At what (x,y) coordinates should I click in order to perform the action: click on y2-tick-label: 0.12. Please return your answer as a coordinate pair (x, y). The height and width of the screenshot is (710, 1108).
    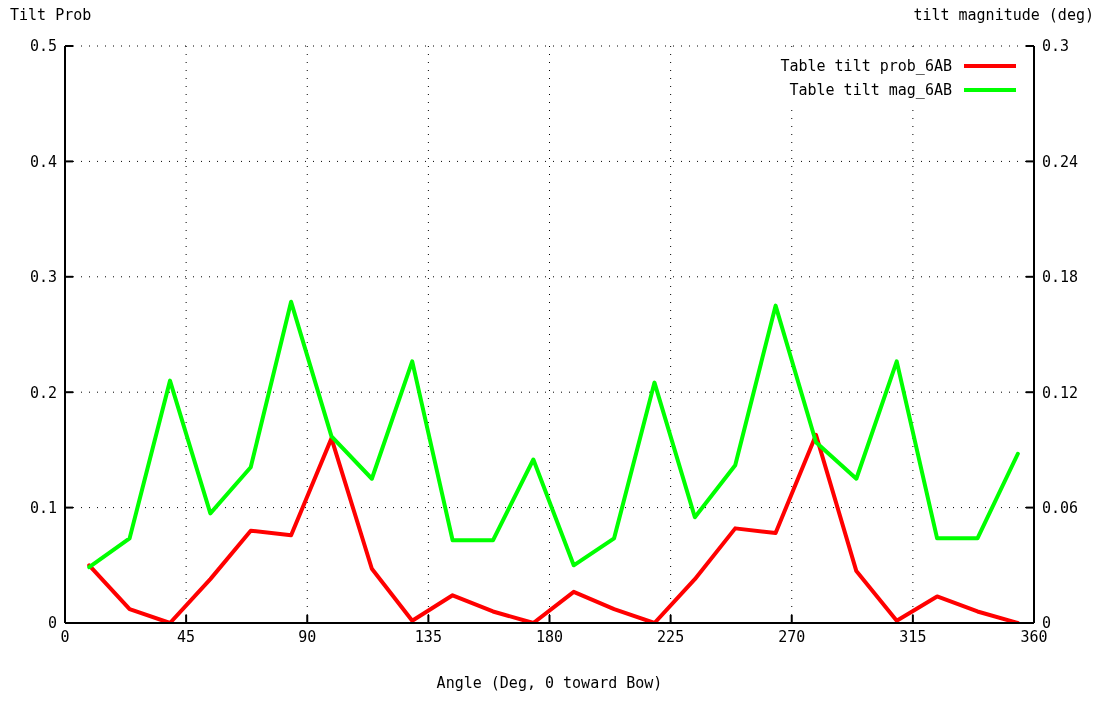
    Looking at the image, I should click on (1060, 392).